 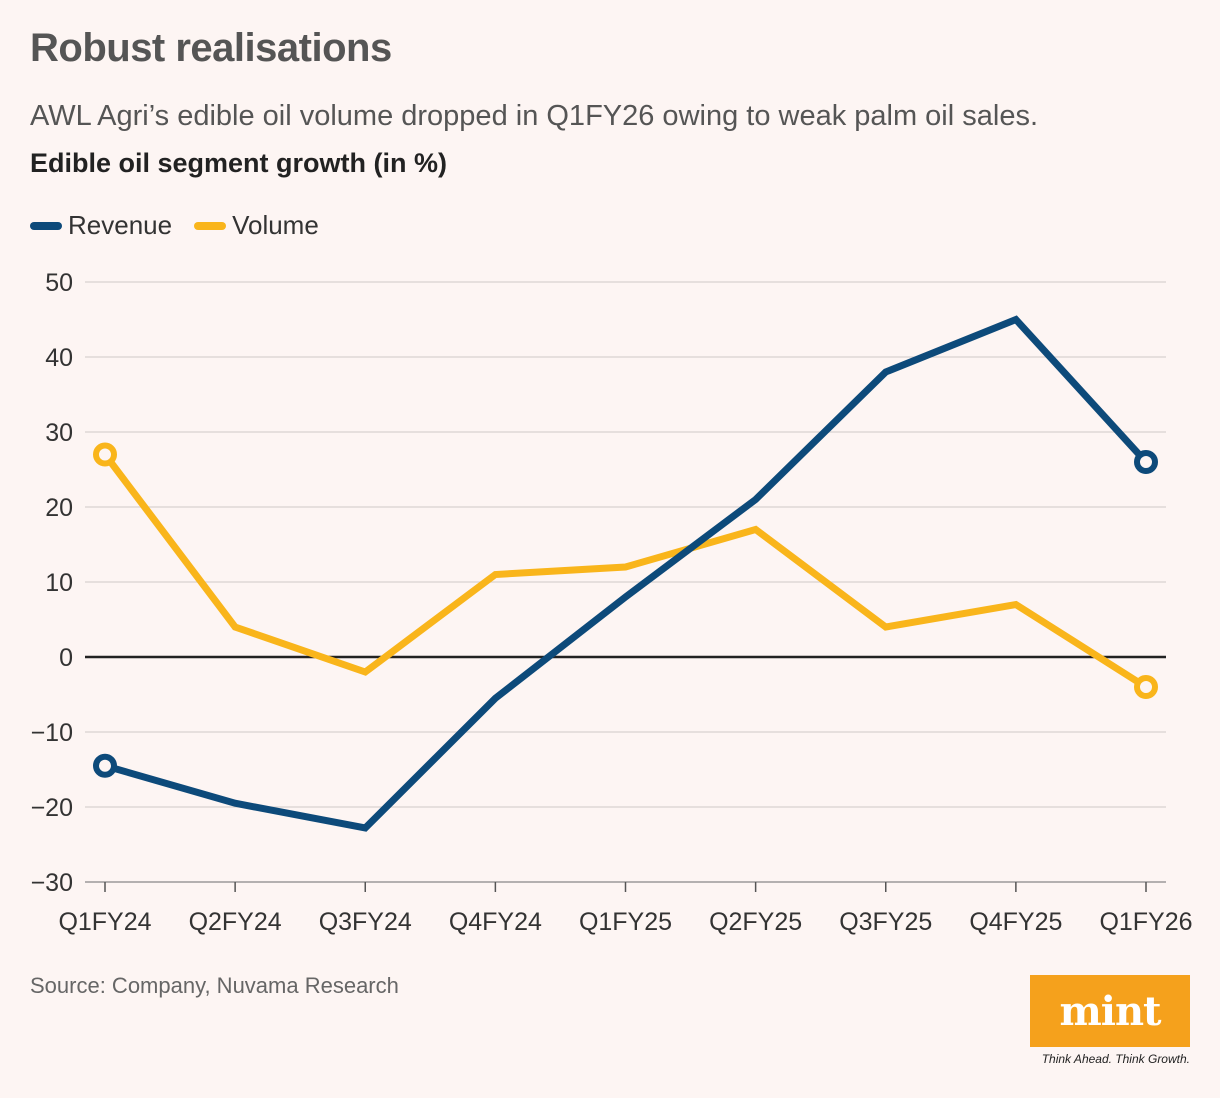 What do you see at coordinates (59, 583) in the screenshot?
I see `y-tick-label: 10` at bounding box center [59, 583].